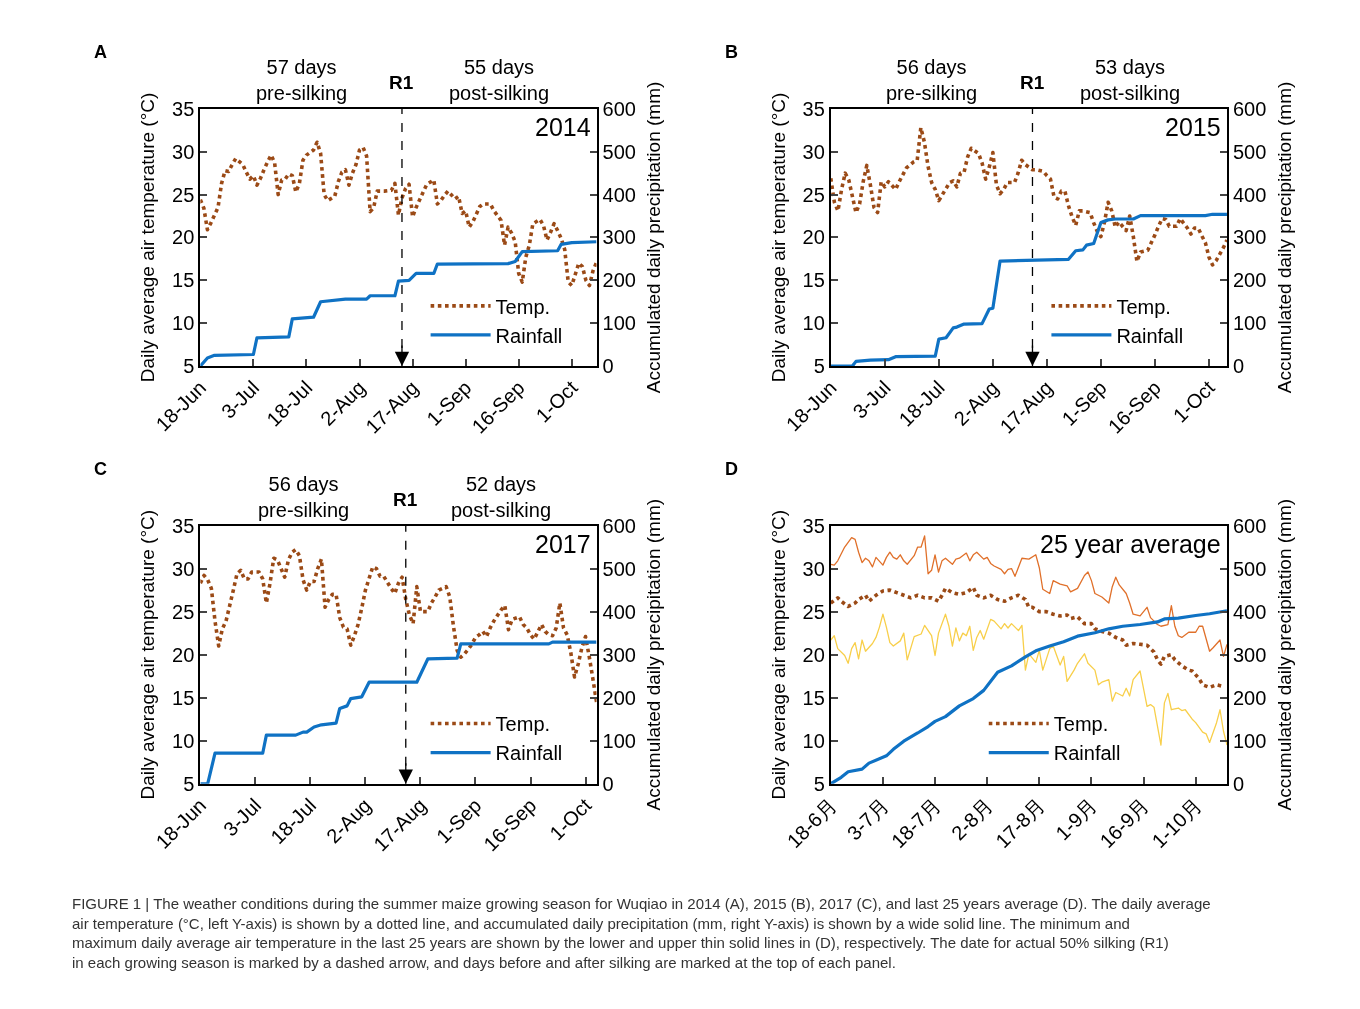  Describe the element at coordinates (1193, 127) in the screenshot. I see `chart-subtitle: 2015` at that location.